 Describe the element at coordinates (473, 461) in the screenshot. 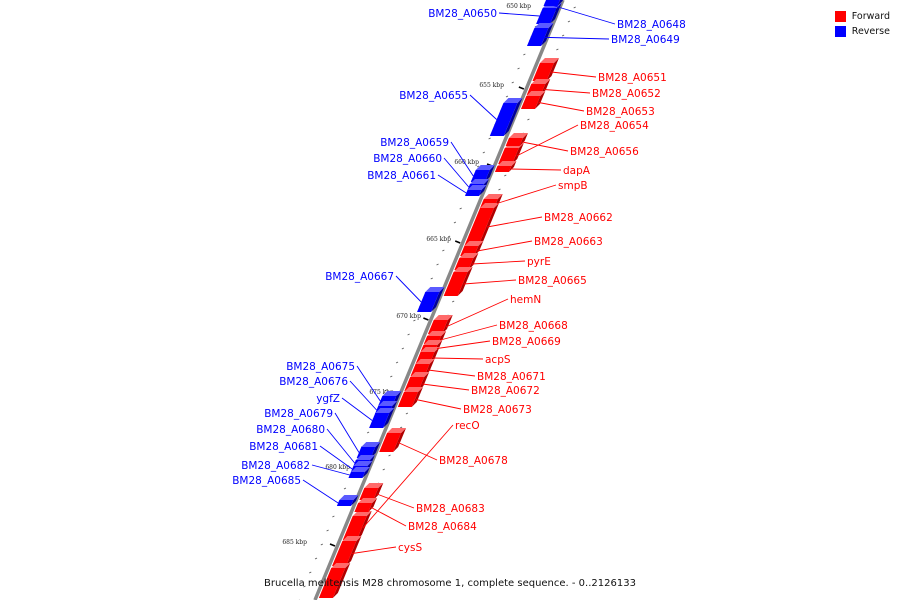

I see `gene-label: BM28_A0678` at that location.